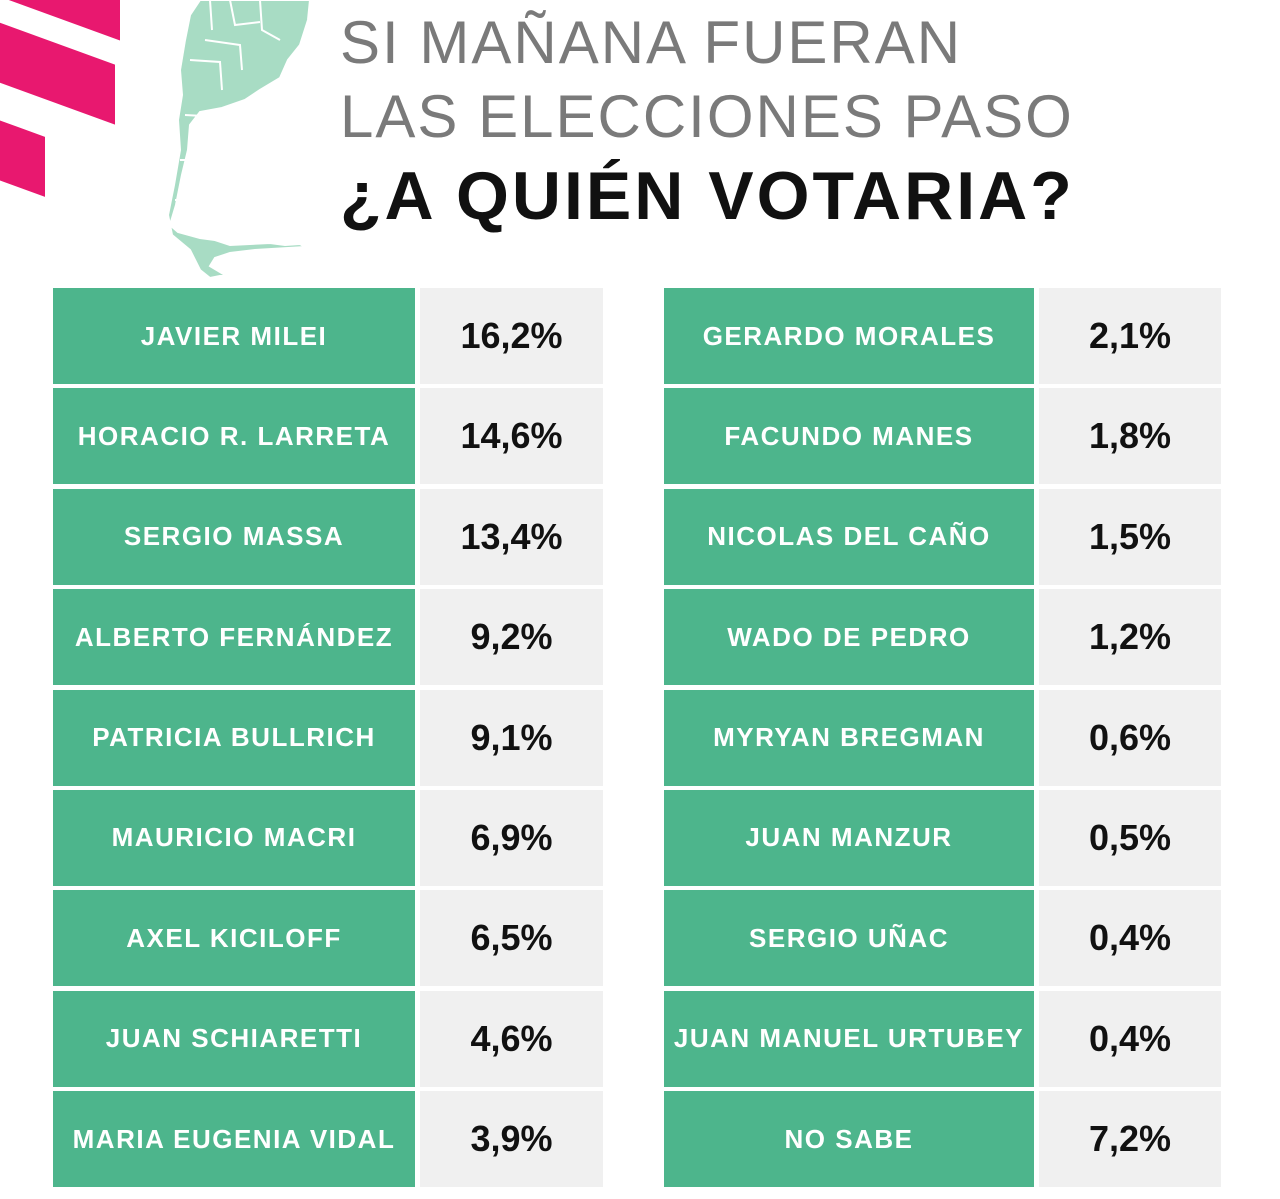 The image size is (1280, 1199). I want to click on table-row: JUAN SCHIARETTI 4,6%, so click(328, 1038).